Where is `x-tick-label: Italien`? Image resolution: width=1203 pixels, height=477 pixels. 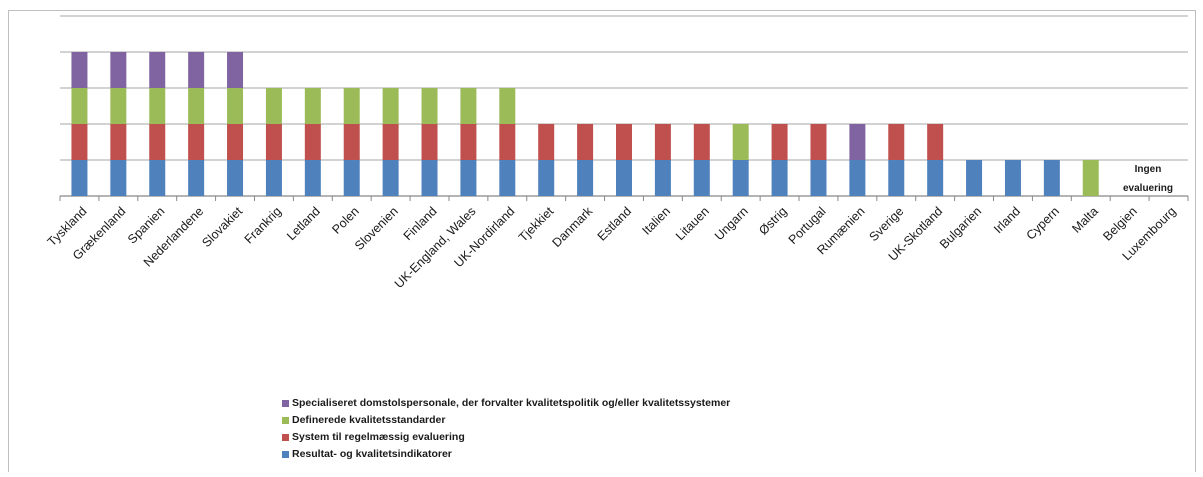 x-tick-label: Italien is located at coordinates (657, 221).